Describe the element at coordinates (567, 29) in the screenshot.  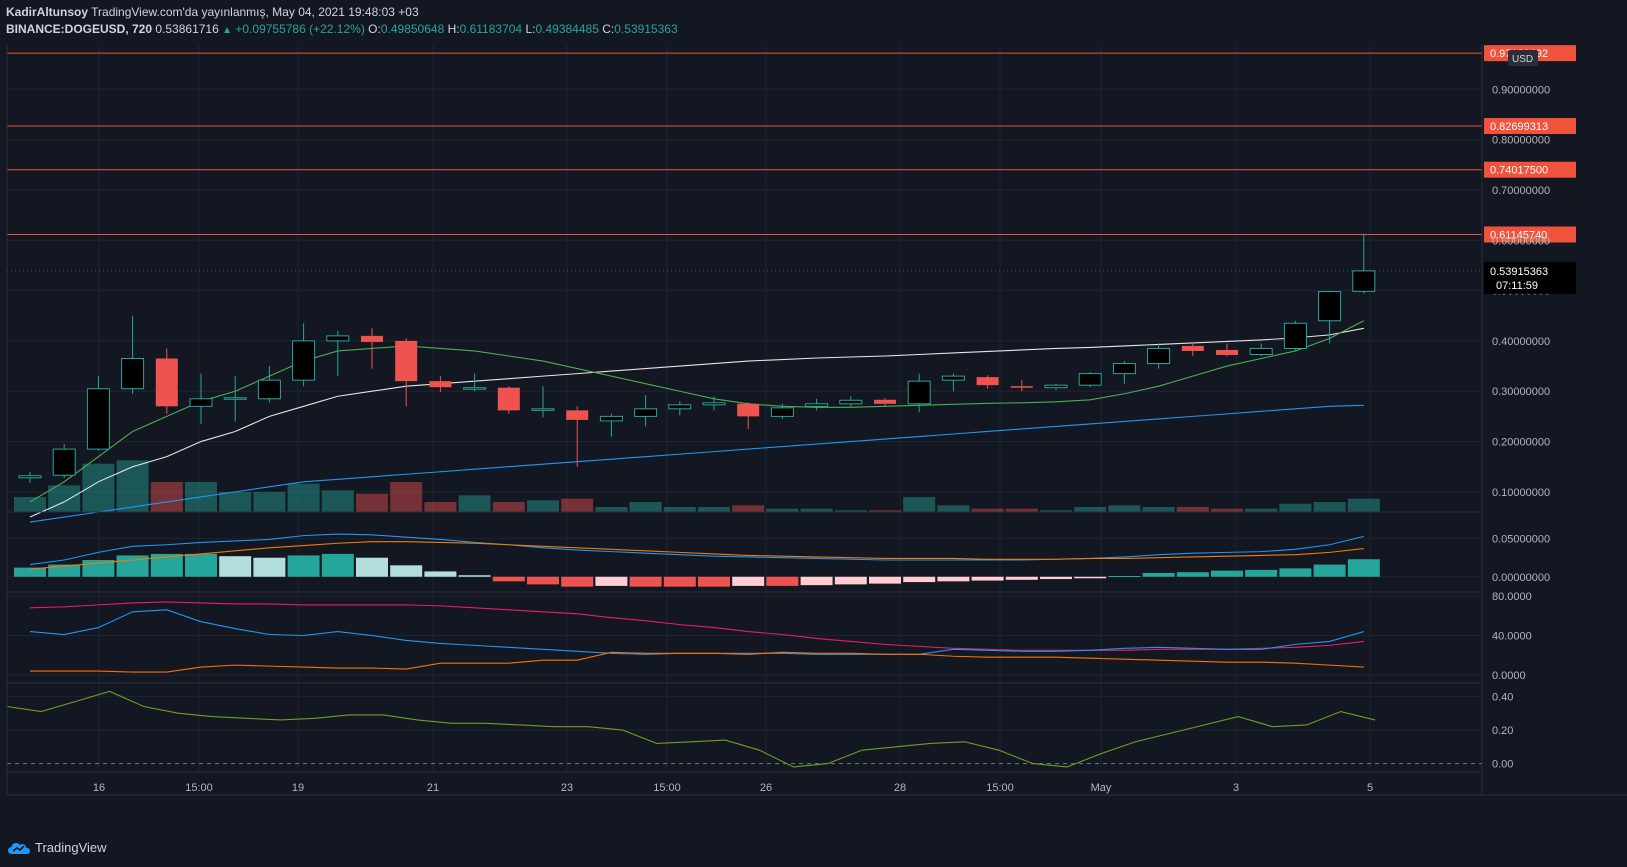
I see `low-value: 0.49384485` at that location.